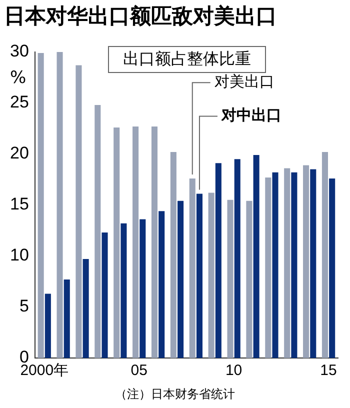 The width and height of the screenshot is (350, 408). I want to click on y-tick-label: 5, so click(24, 306).